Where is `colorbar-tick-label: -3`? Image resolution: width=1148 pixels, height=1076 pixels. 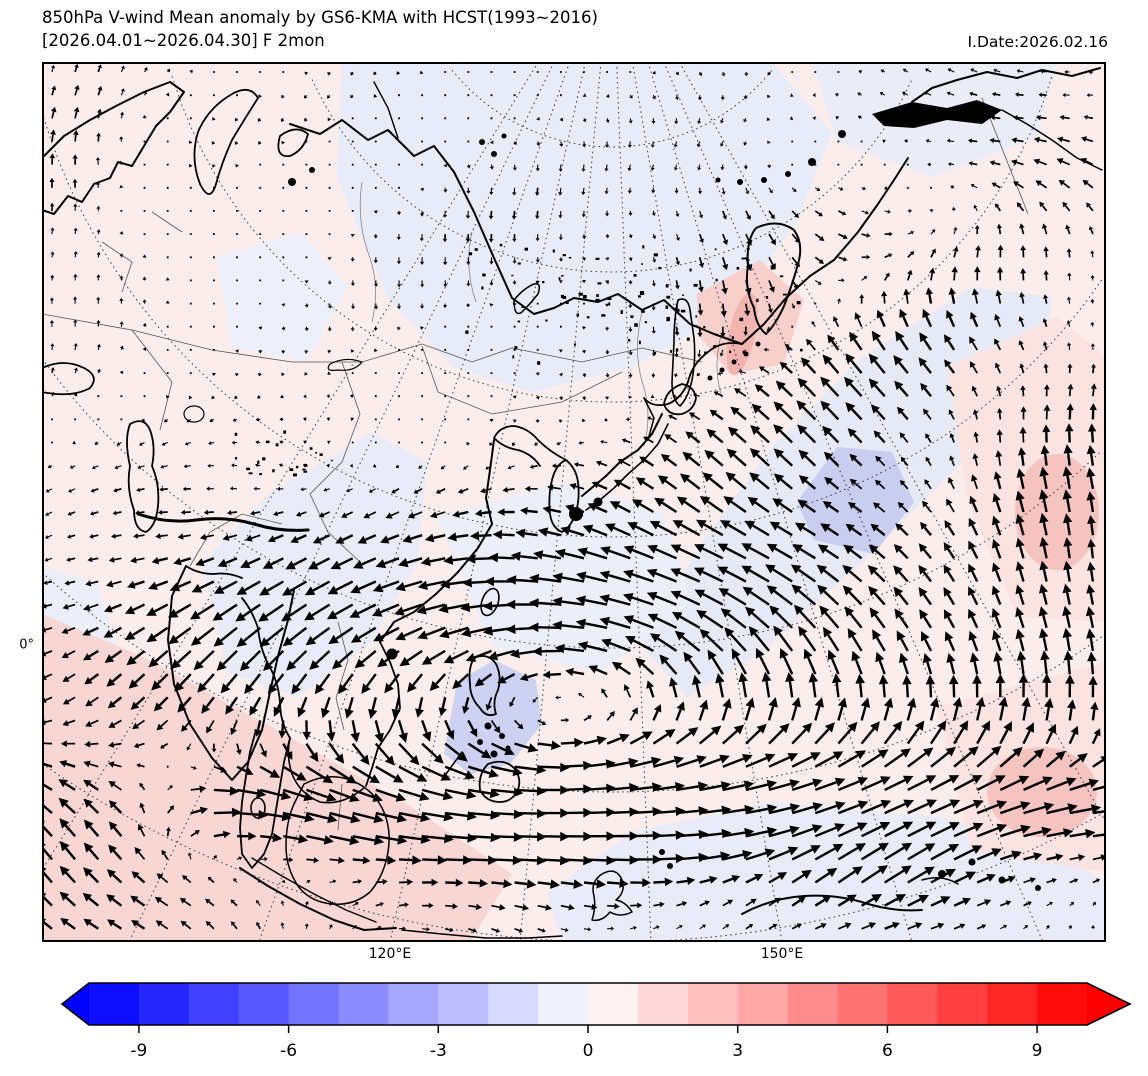 colorbar-tick-label: -3 is located at coordinates (438, 1051).